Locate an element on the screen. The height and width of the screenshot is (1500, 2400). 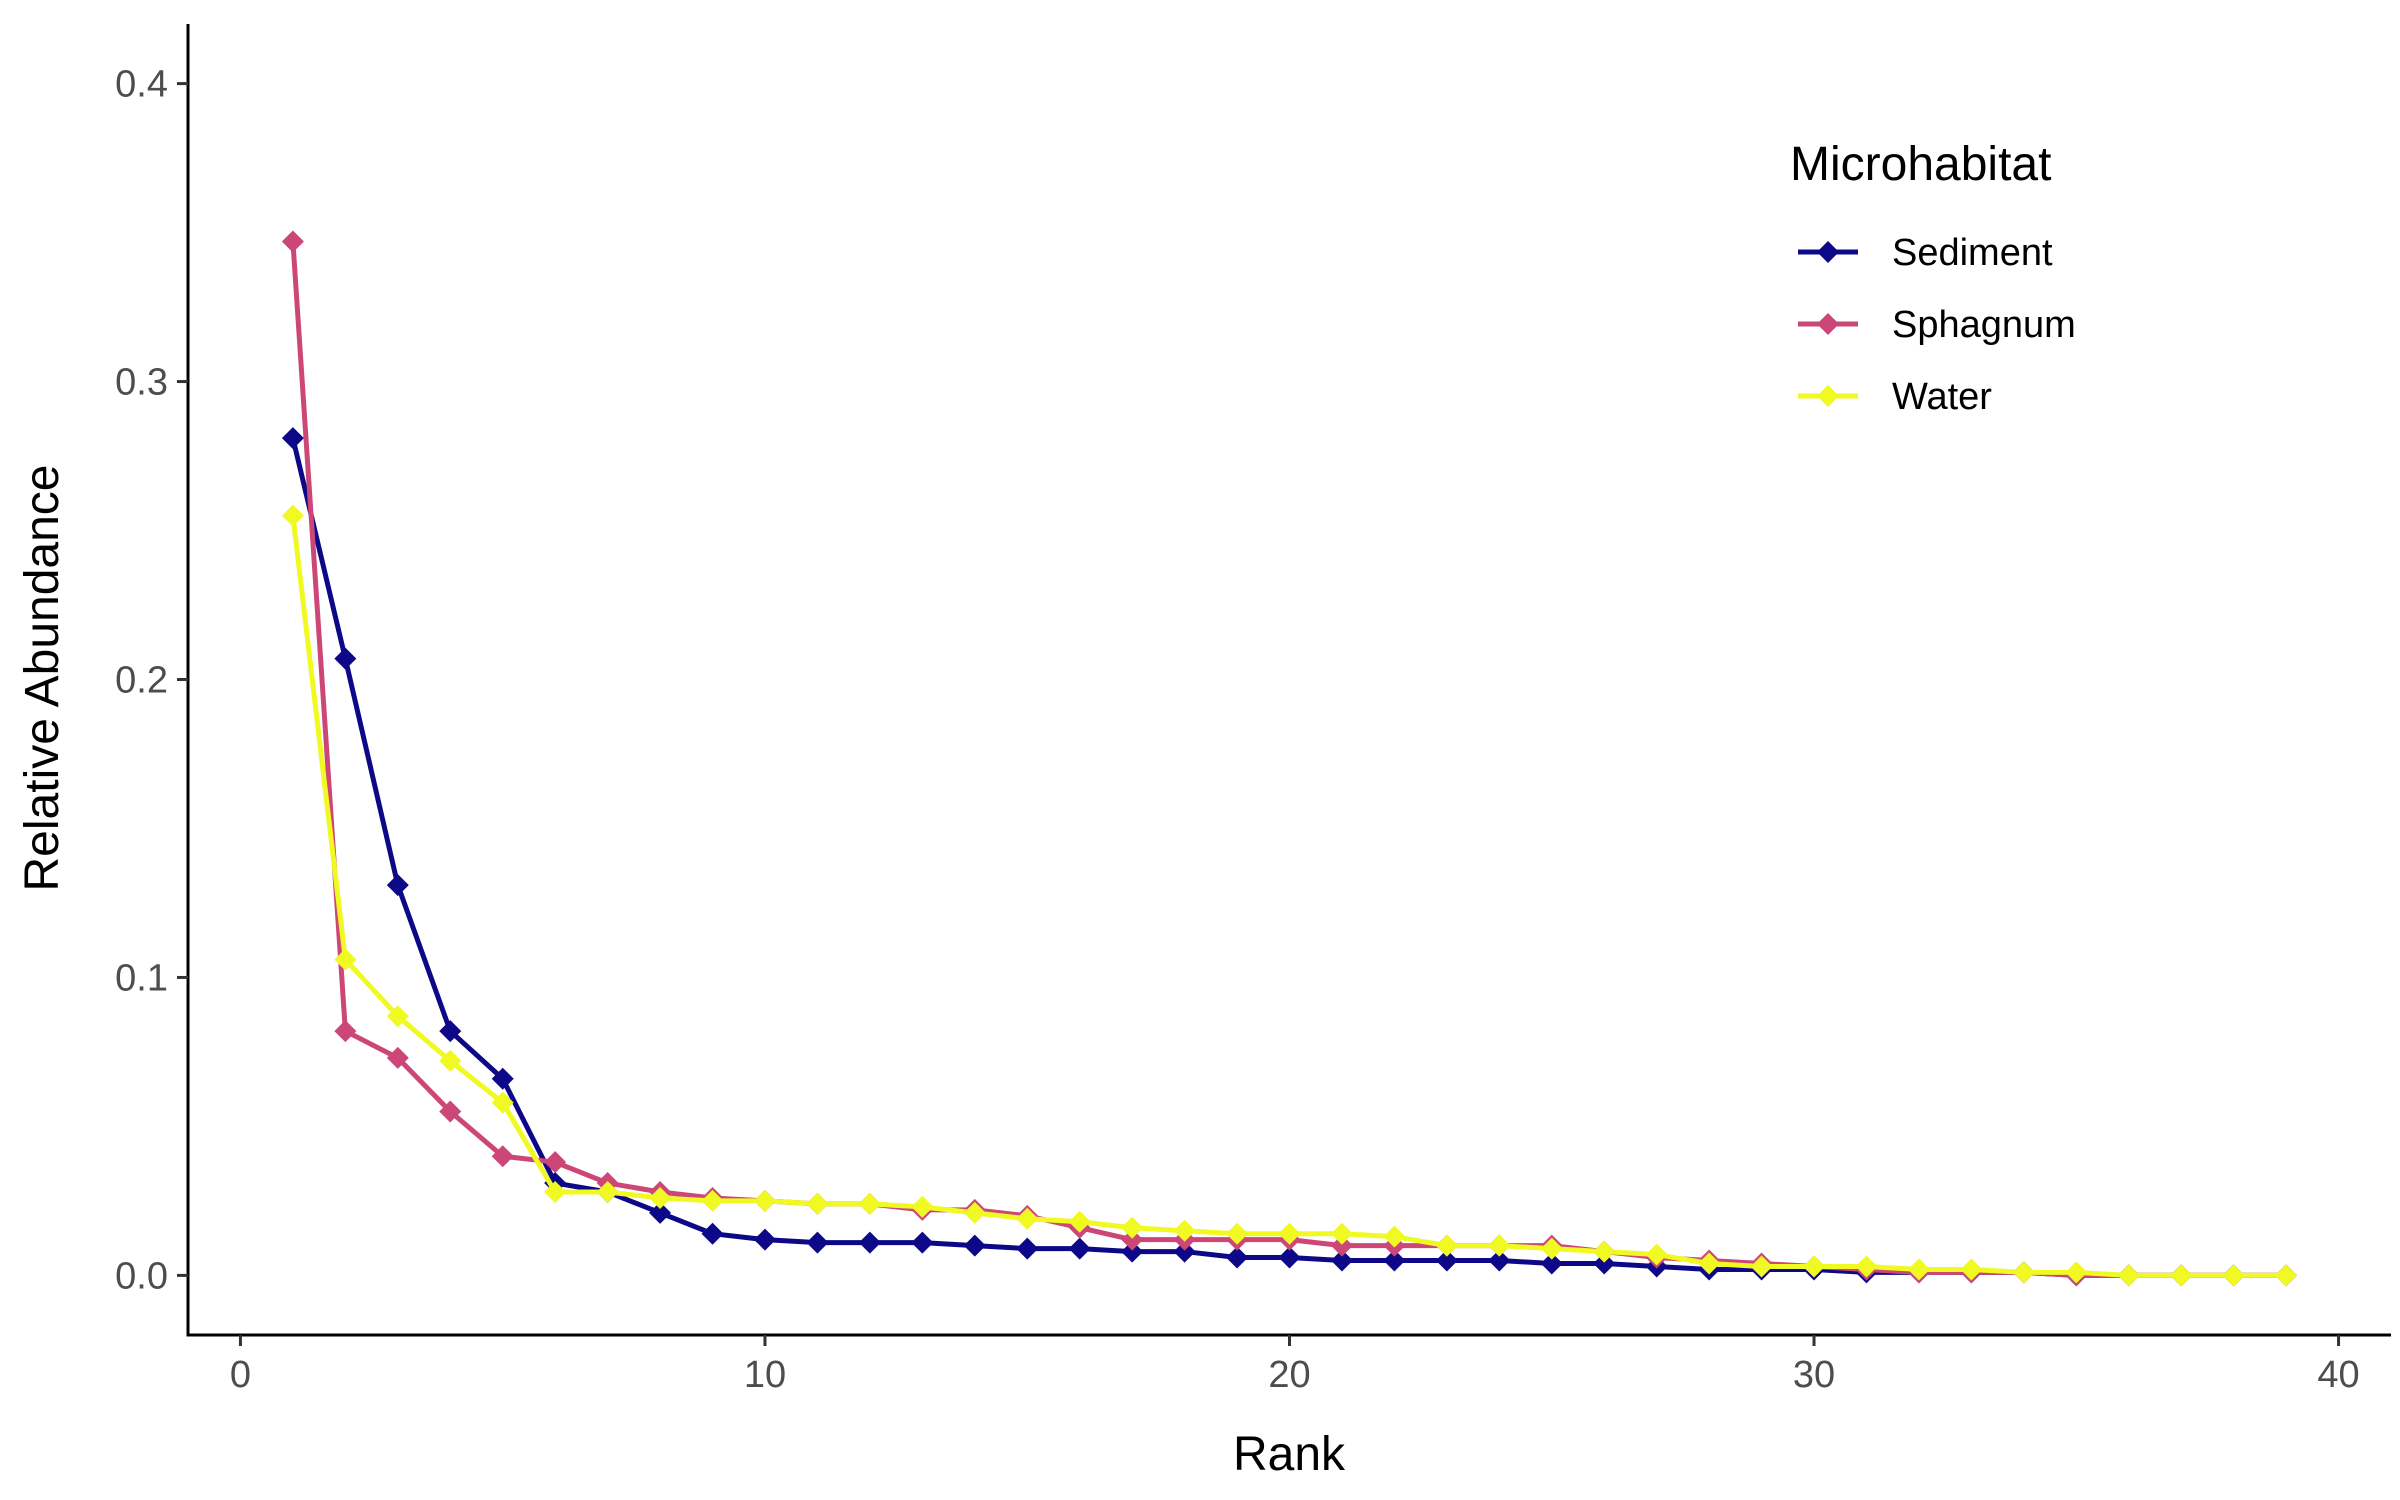
x-tick-label: 40 is located at coordinates (2338, 1375).